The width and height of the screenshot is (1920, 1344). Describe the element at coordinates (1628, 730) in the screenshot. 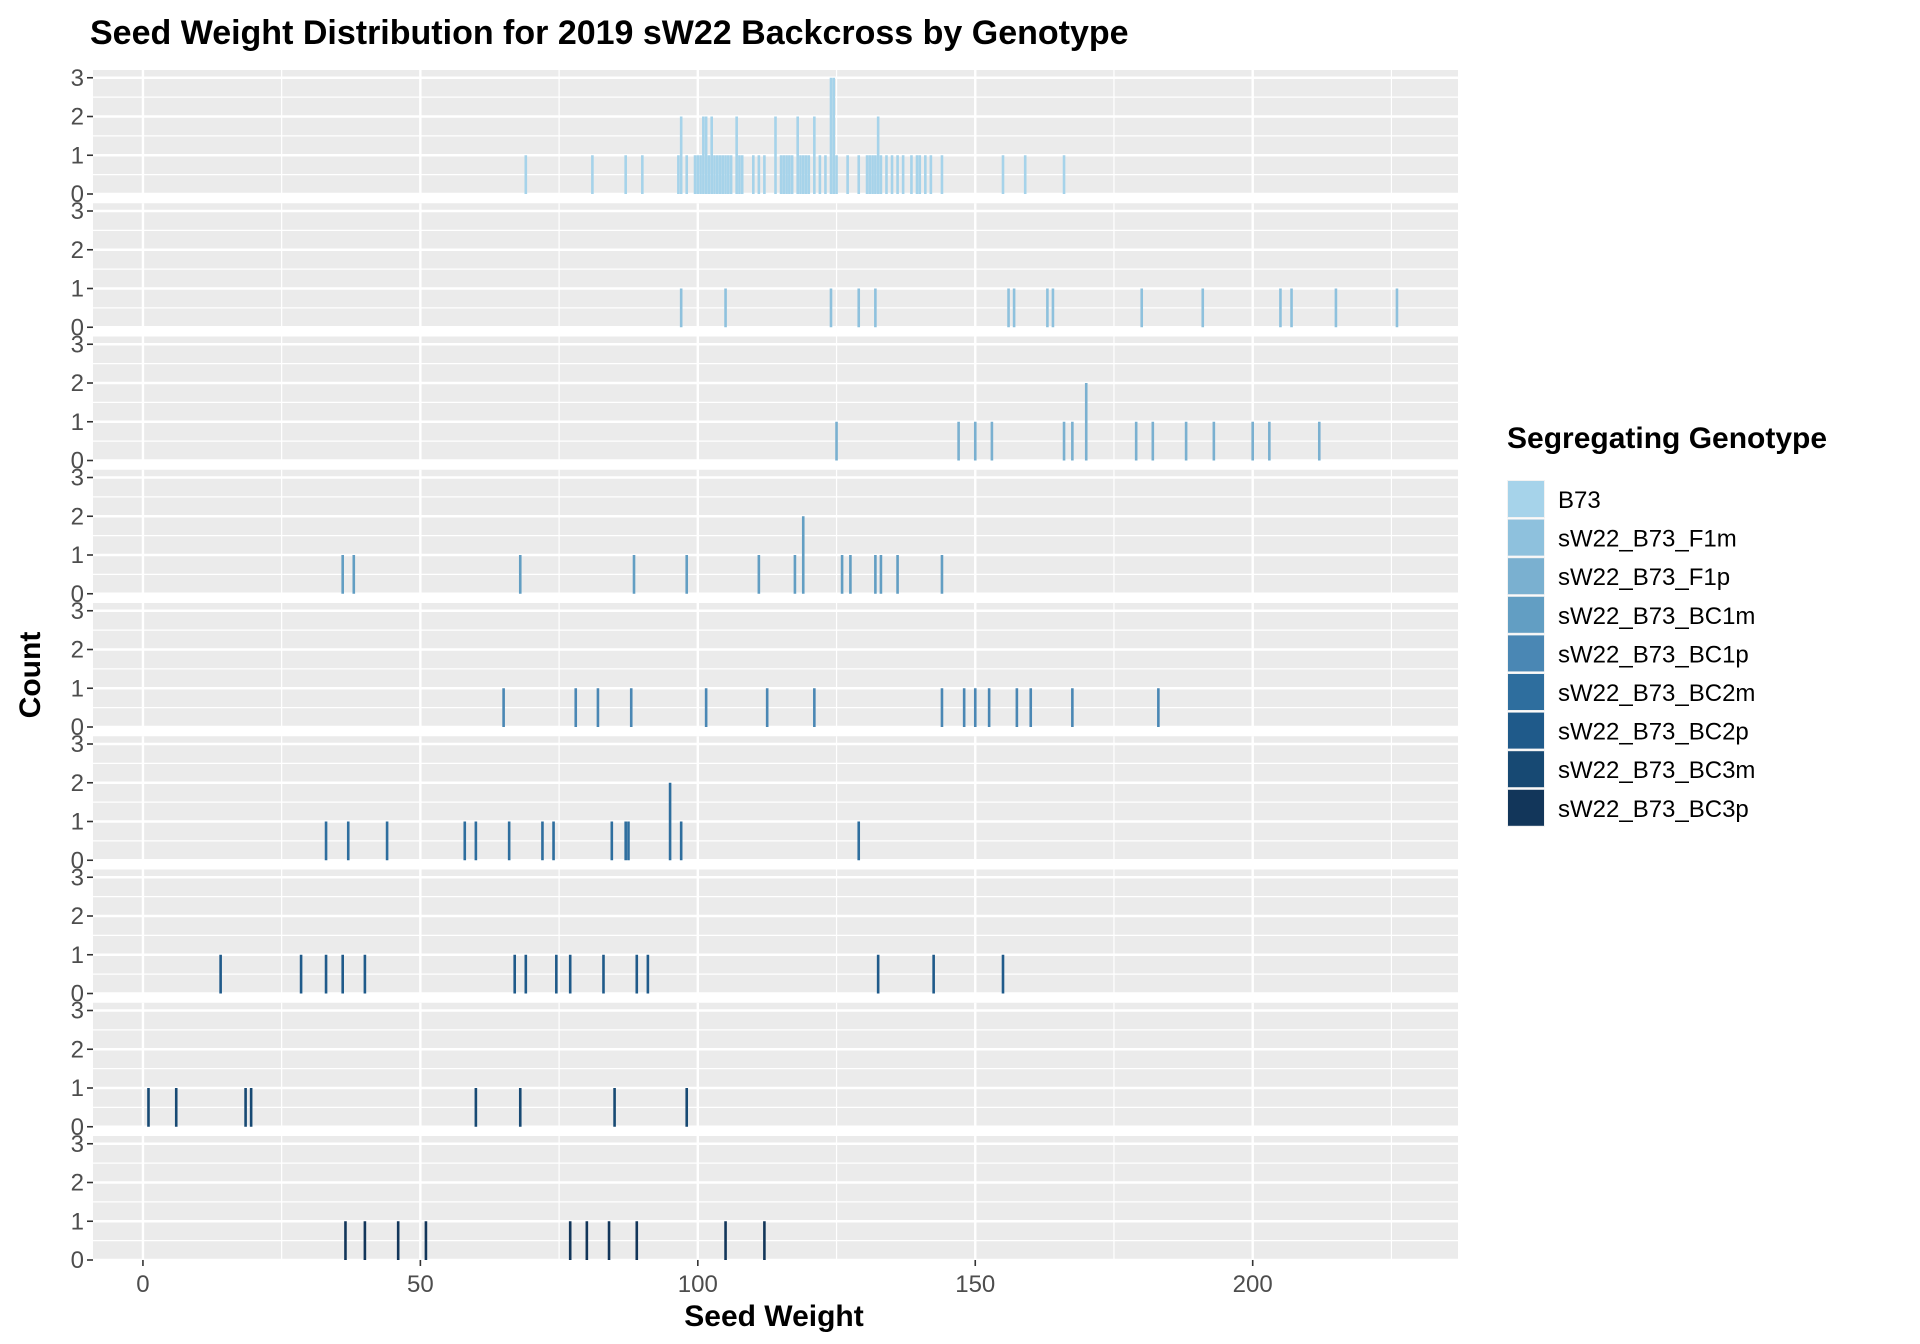

I see `legend-item-sW22_B73_BC2p: sW22_B73_BC2p` at that location.